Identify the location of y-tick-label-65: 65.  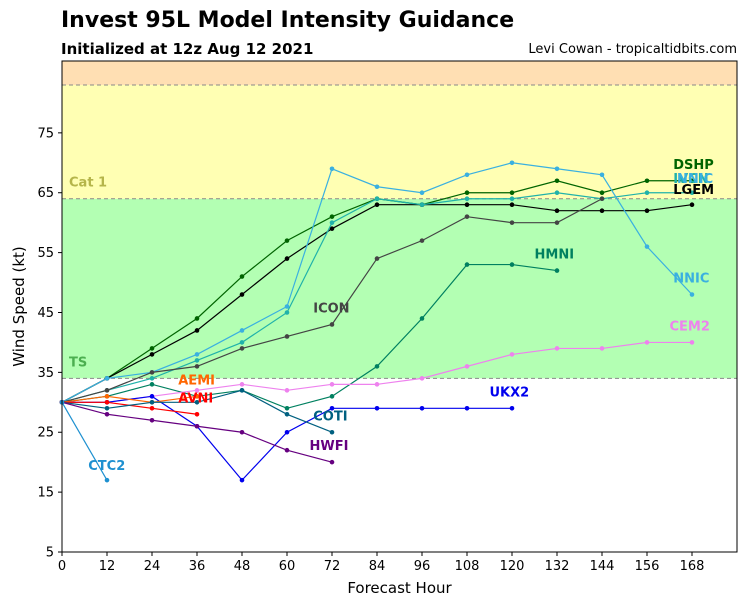
(45, 193).